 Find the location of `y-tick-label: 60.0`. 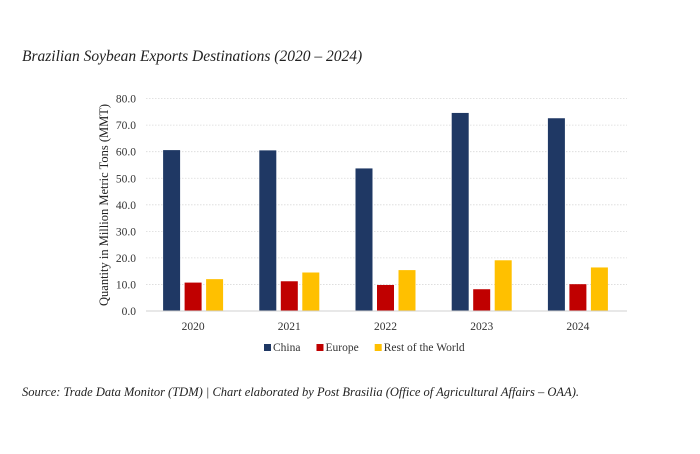

y-tick-label: 60.0 is located at coordinates (126, 153).